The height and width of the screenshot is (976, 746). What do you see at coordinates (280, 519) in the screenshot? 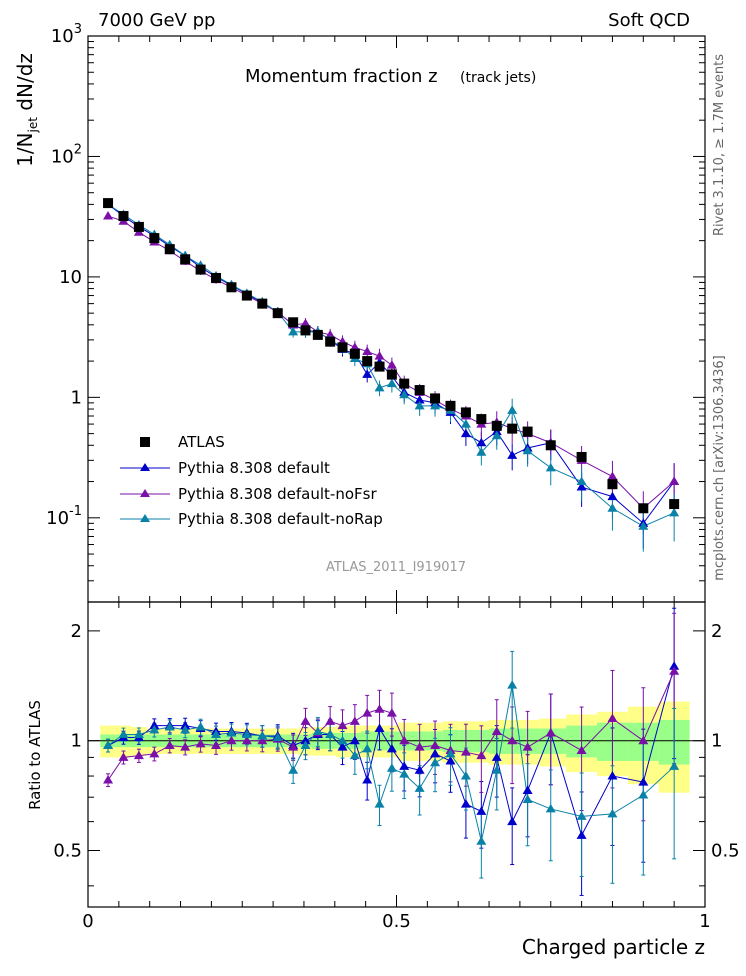
I see `legend-label-norap: Pythia 8.308 default-noRap` at bounding box center [280, 519].